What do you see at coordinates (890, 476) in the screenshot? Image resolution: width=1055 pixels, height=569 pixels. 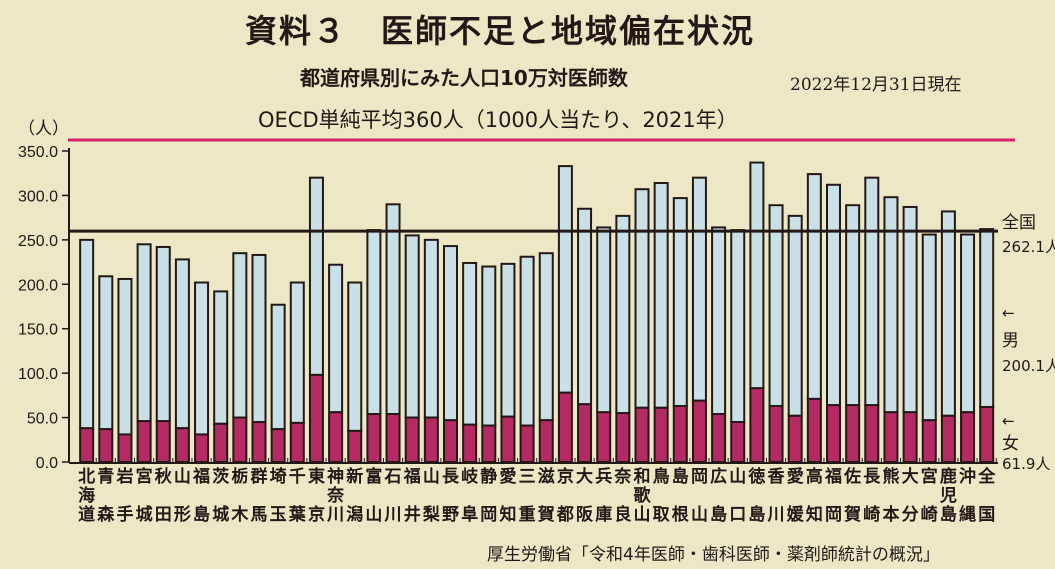 I see `x-tick-label: 熊` at bounding box center [890, 476].